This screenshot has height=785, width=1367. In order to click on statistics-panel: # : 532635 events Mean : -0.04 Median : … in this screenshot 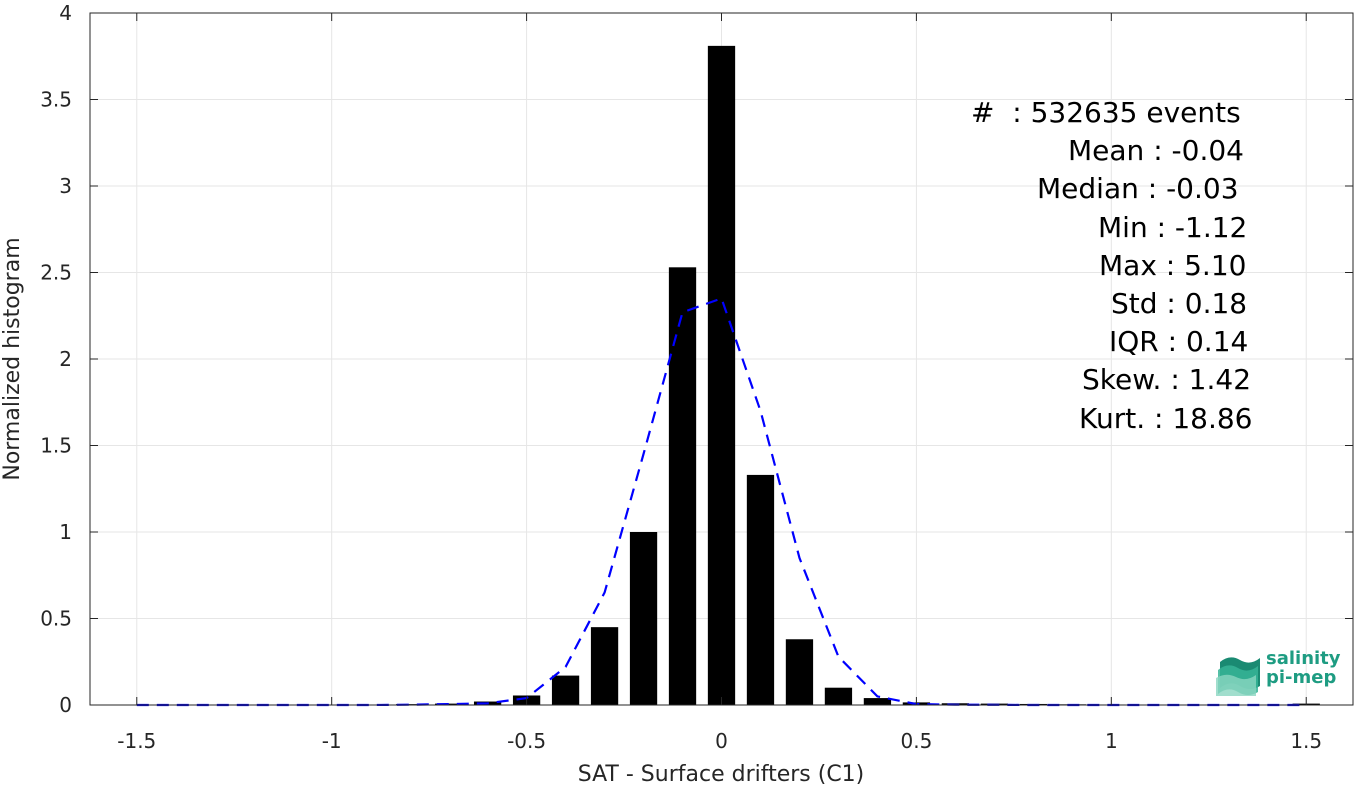, I will do `click(1090, 266)`.